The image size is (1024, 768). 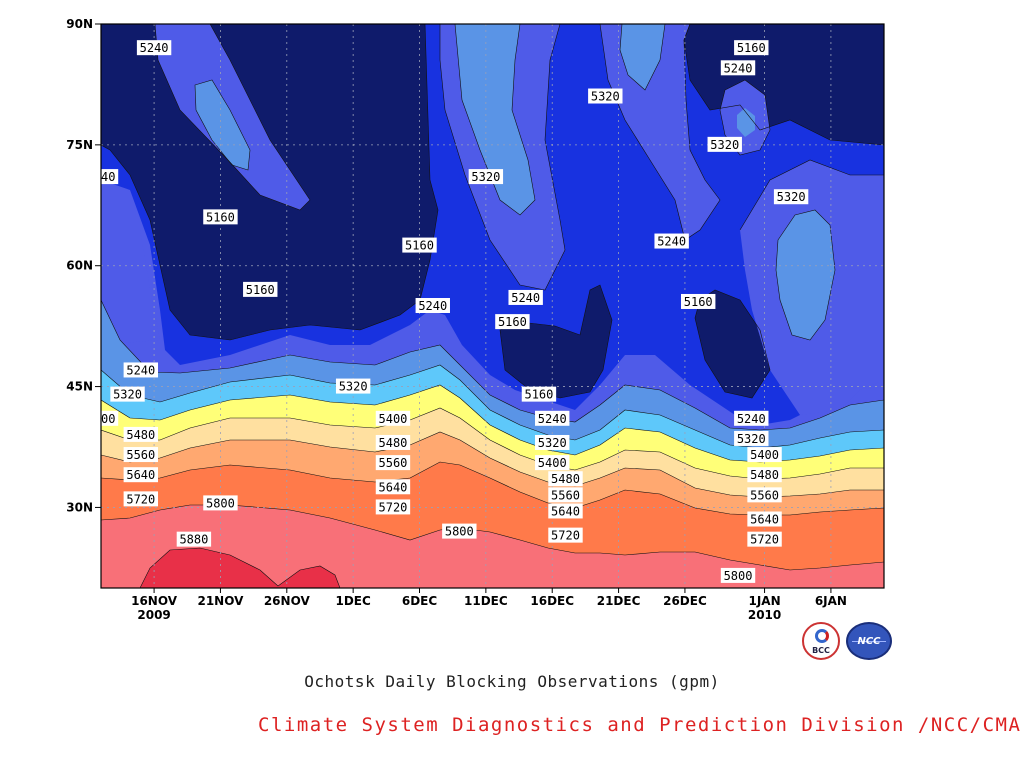 I want to click on band-5320-right-eddy, so click(x=805, y=275).